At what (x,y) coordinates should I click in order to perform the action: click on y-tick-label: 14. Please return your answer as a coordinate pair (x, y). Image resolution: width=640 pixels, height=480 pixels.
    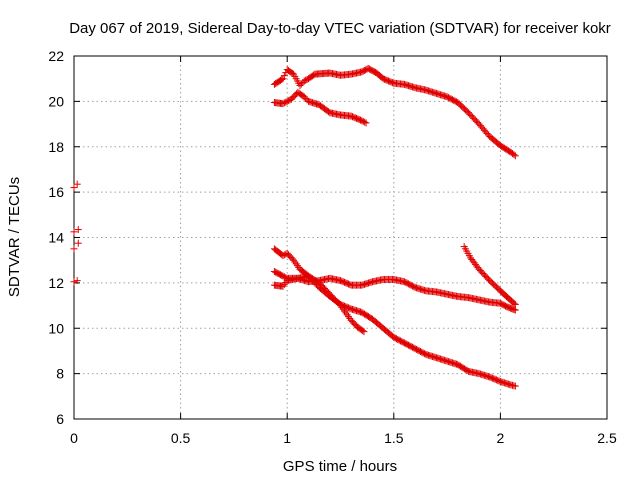
    Looking at the image, I should click on (56, 238).